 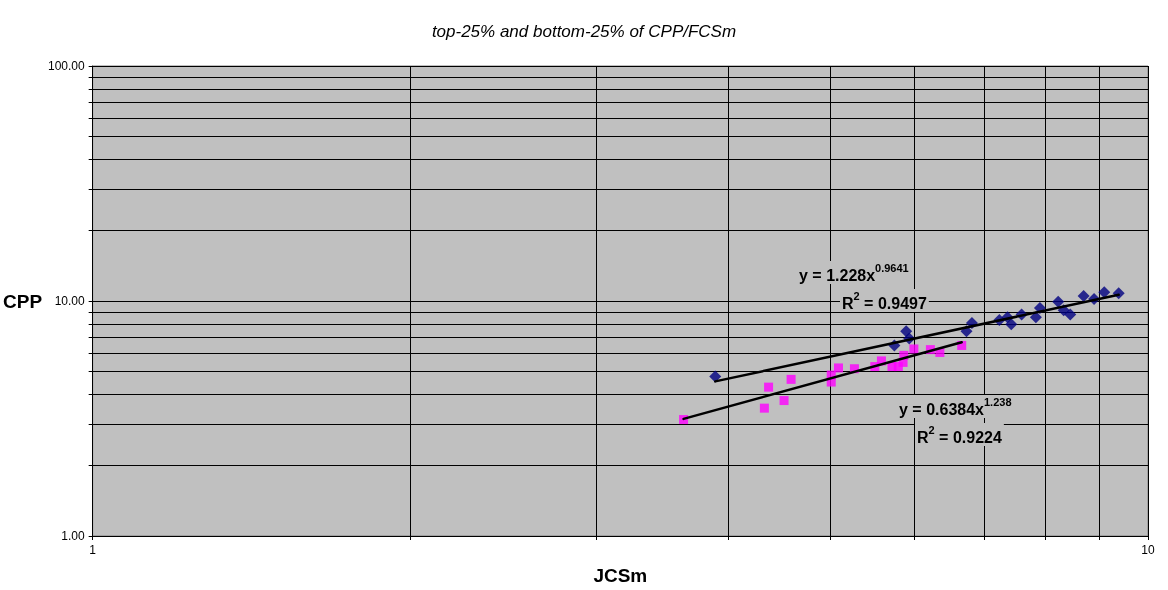 I want to click on y-tick-label: 100.00, so click(x=66, y=66).